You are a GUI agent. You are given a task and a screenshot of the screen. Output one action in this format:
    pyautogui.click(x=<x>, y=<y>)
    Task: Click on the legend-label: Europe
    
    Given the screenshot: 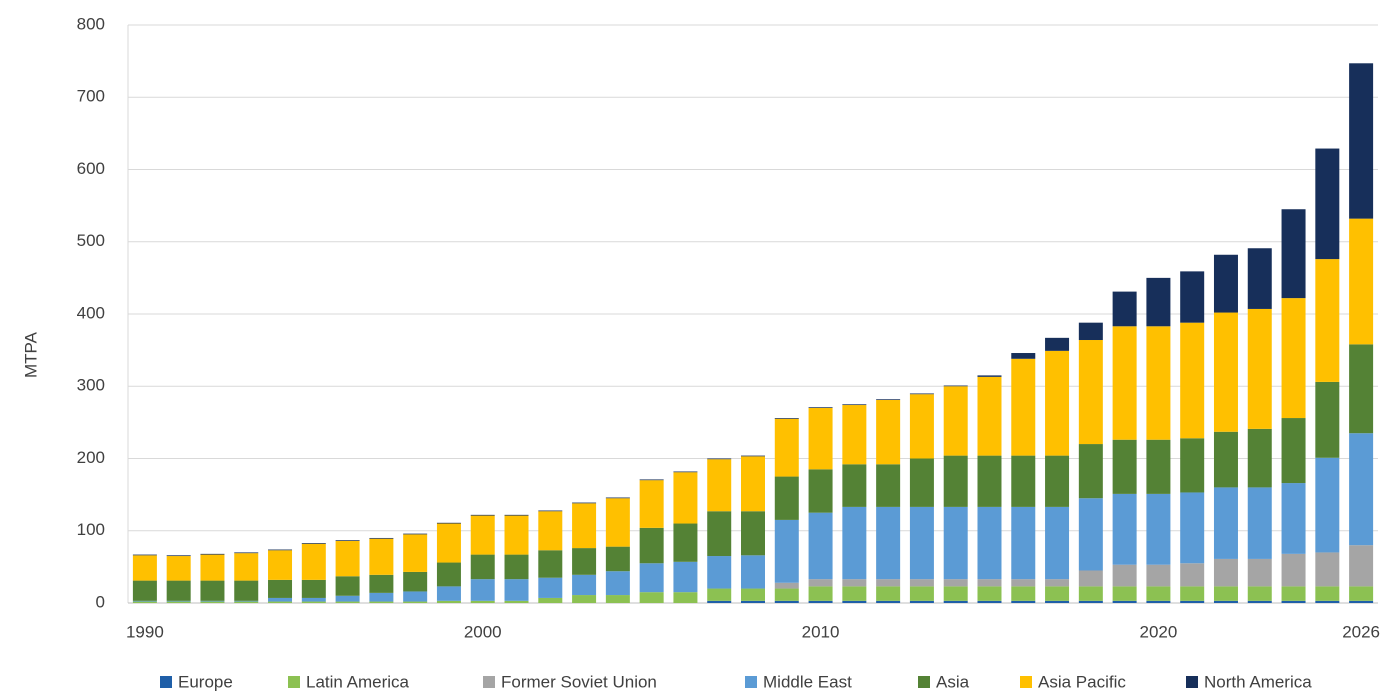 What is the action you would take?
    pyautogui.click(x=205, y=681)
    